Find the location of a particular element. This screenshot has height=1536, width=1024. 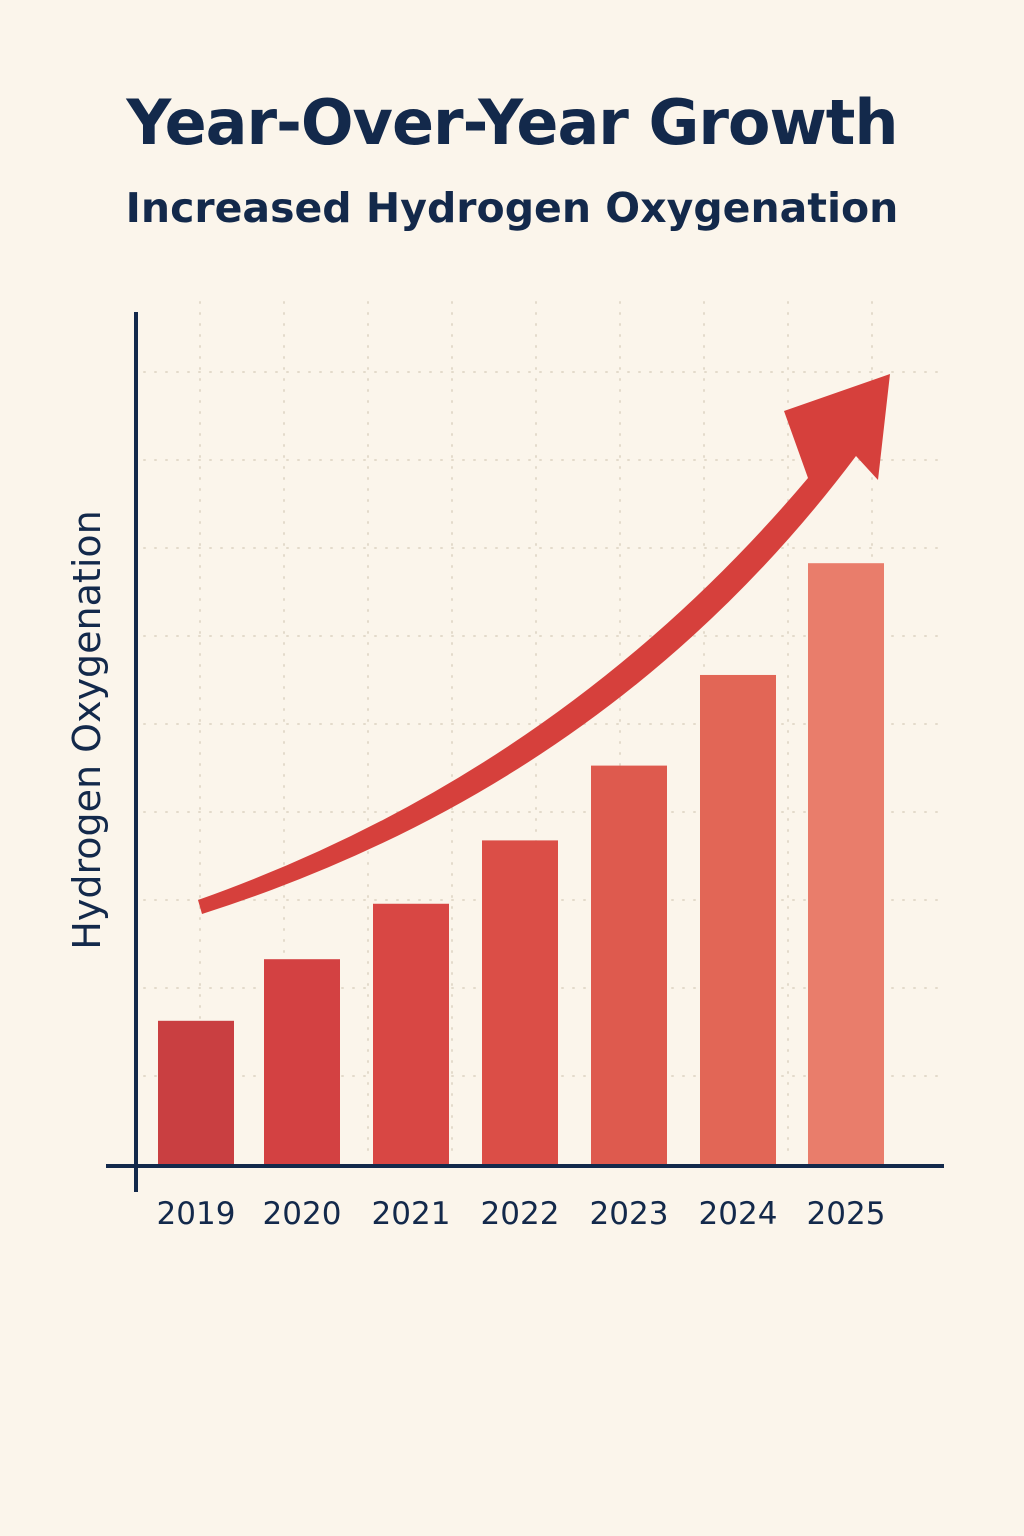

chart-title: Year-Over-Year Growth is located at coordinates (512, 122).